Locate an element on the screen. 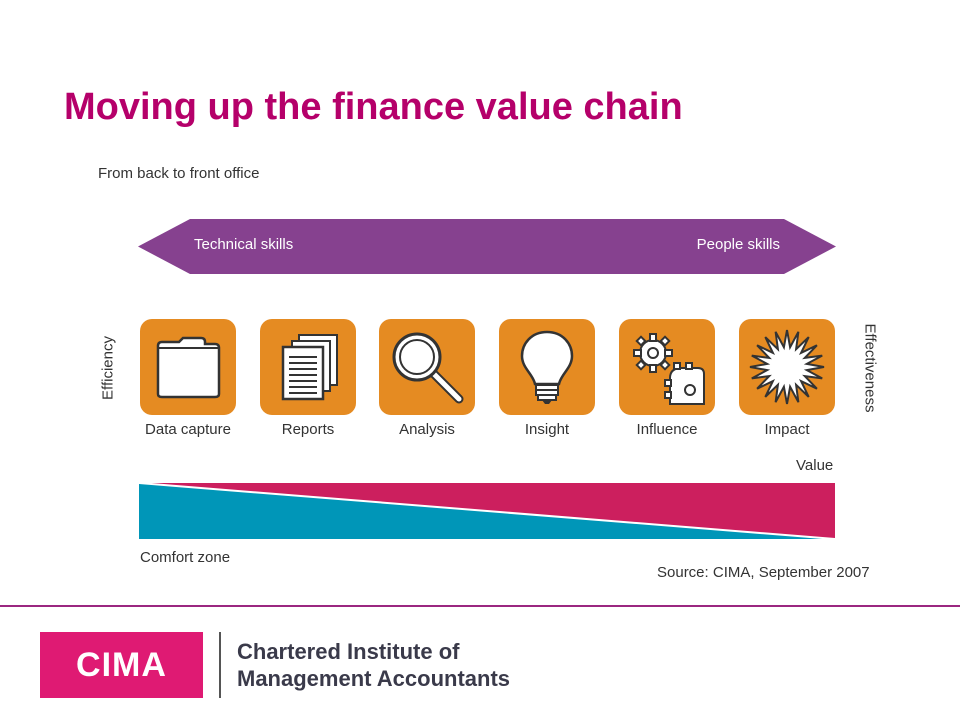  stage-analysis: Analysis is located at coordinates (427, 378).